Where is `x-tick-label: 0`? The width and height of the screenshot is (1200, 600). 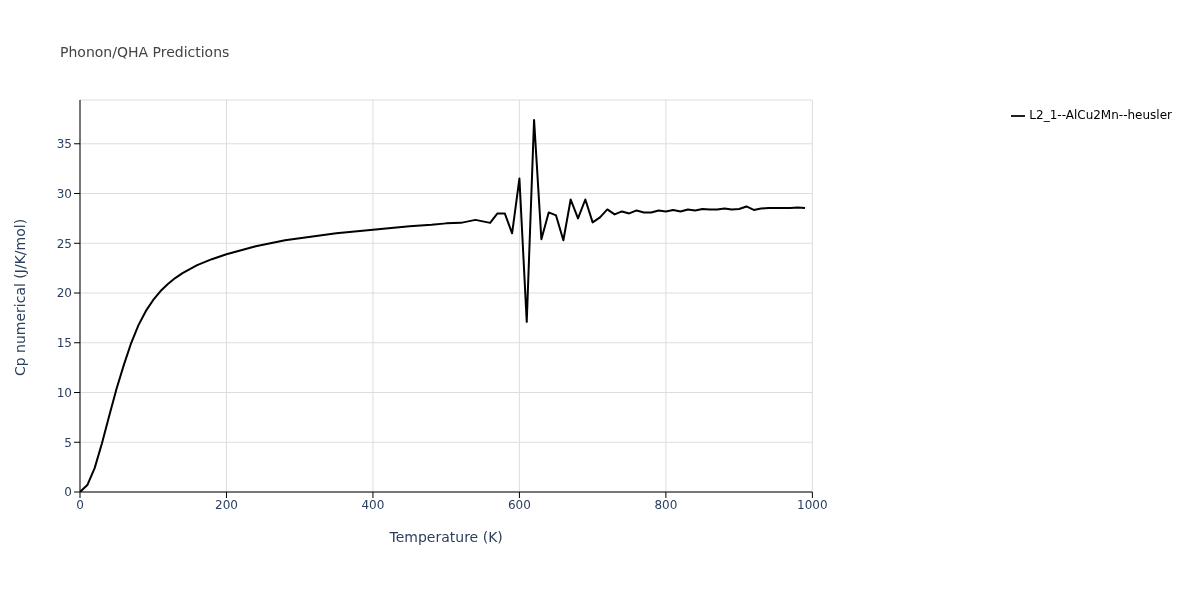 x-tick-label: 0 is located at coordinates (80, 504).